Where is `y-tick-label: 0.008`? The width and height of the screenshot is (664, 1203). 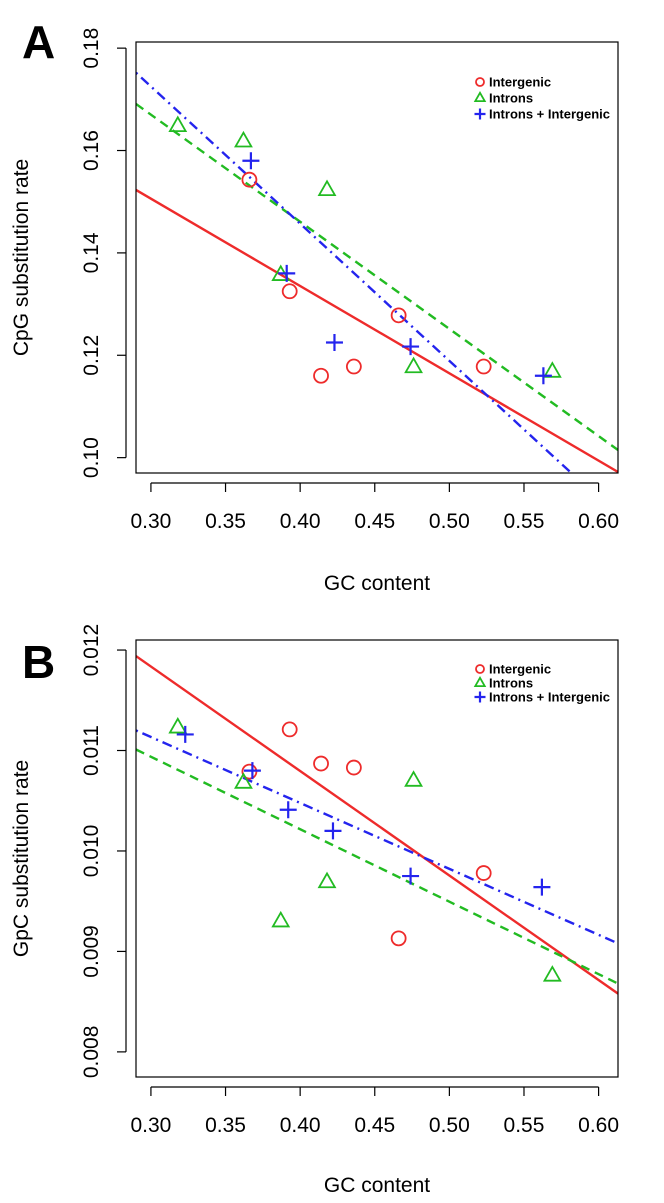 y-tick-label: 0.008 is located at coordinates (91, 1052).